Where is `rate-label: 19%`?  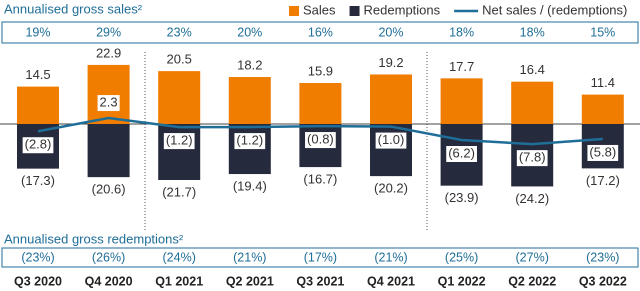 rate-label: 19% is located at coordinates (37, 32).